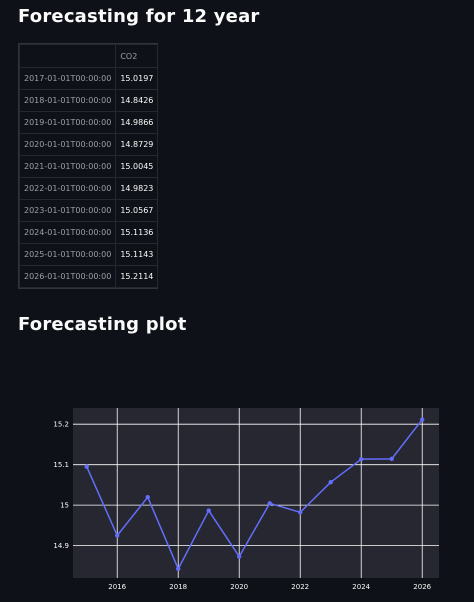 This screenshot has width=474, height=602. Describe the element at coordinates (64, 506) in the screenshot. I see `y-tick-label: 15` at that location.